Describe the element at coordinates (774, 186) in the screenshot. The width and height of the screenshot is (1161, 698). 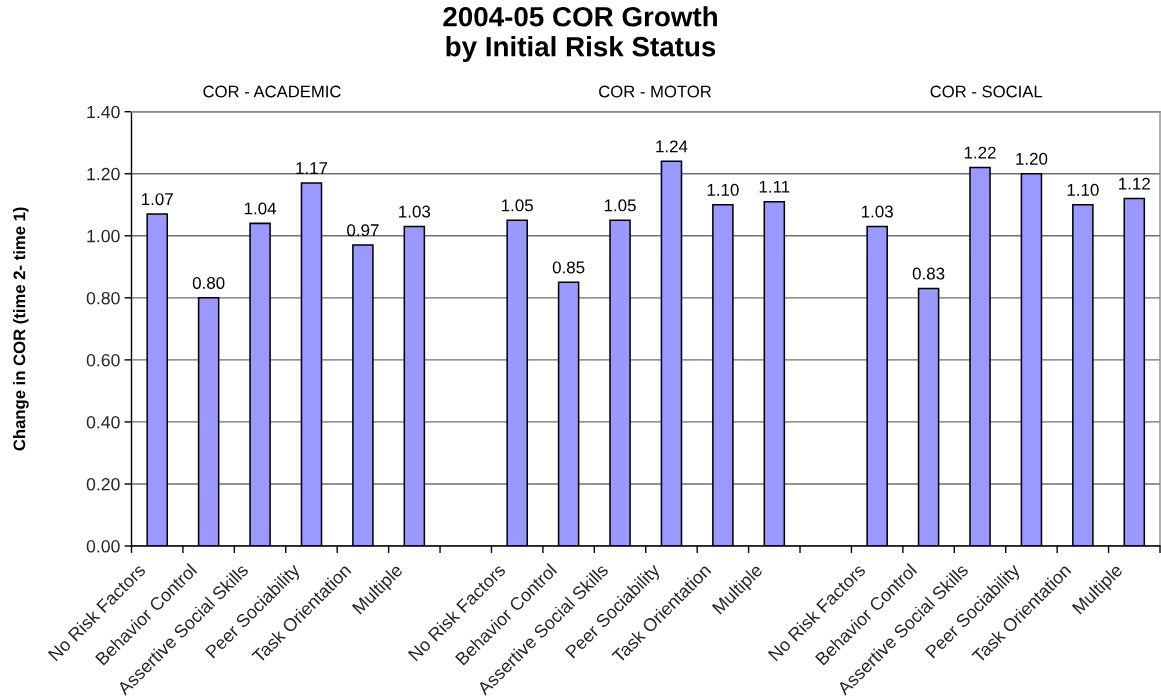
I see `data-label: 1.11` at that location.